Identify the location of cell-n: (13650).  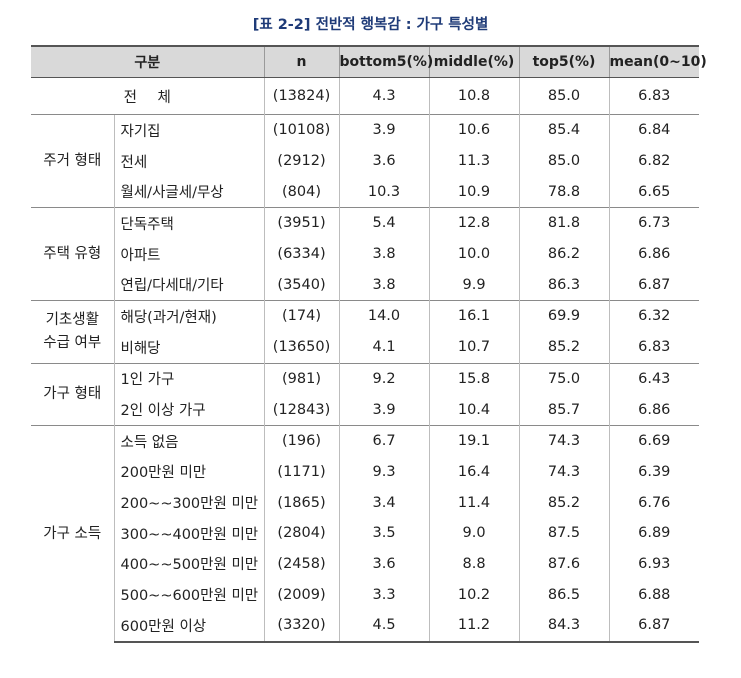
(301, 347).